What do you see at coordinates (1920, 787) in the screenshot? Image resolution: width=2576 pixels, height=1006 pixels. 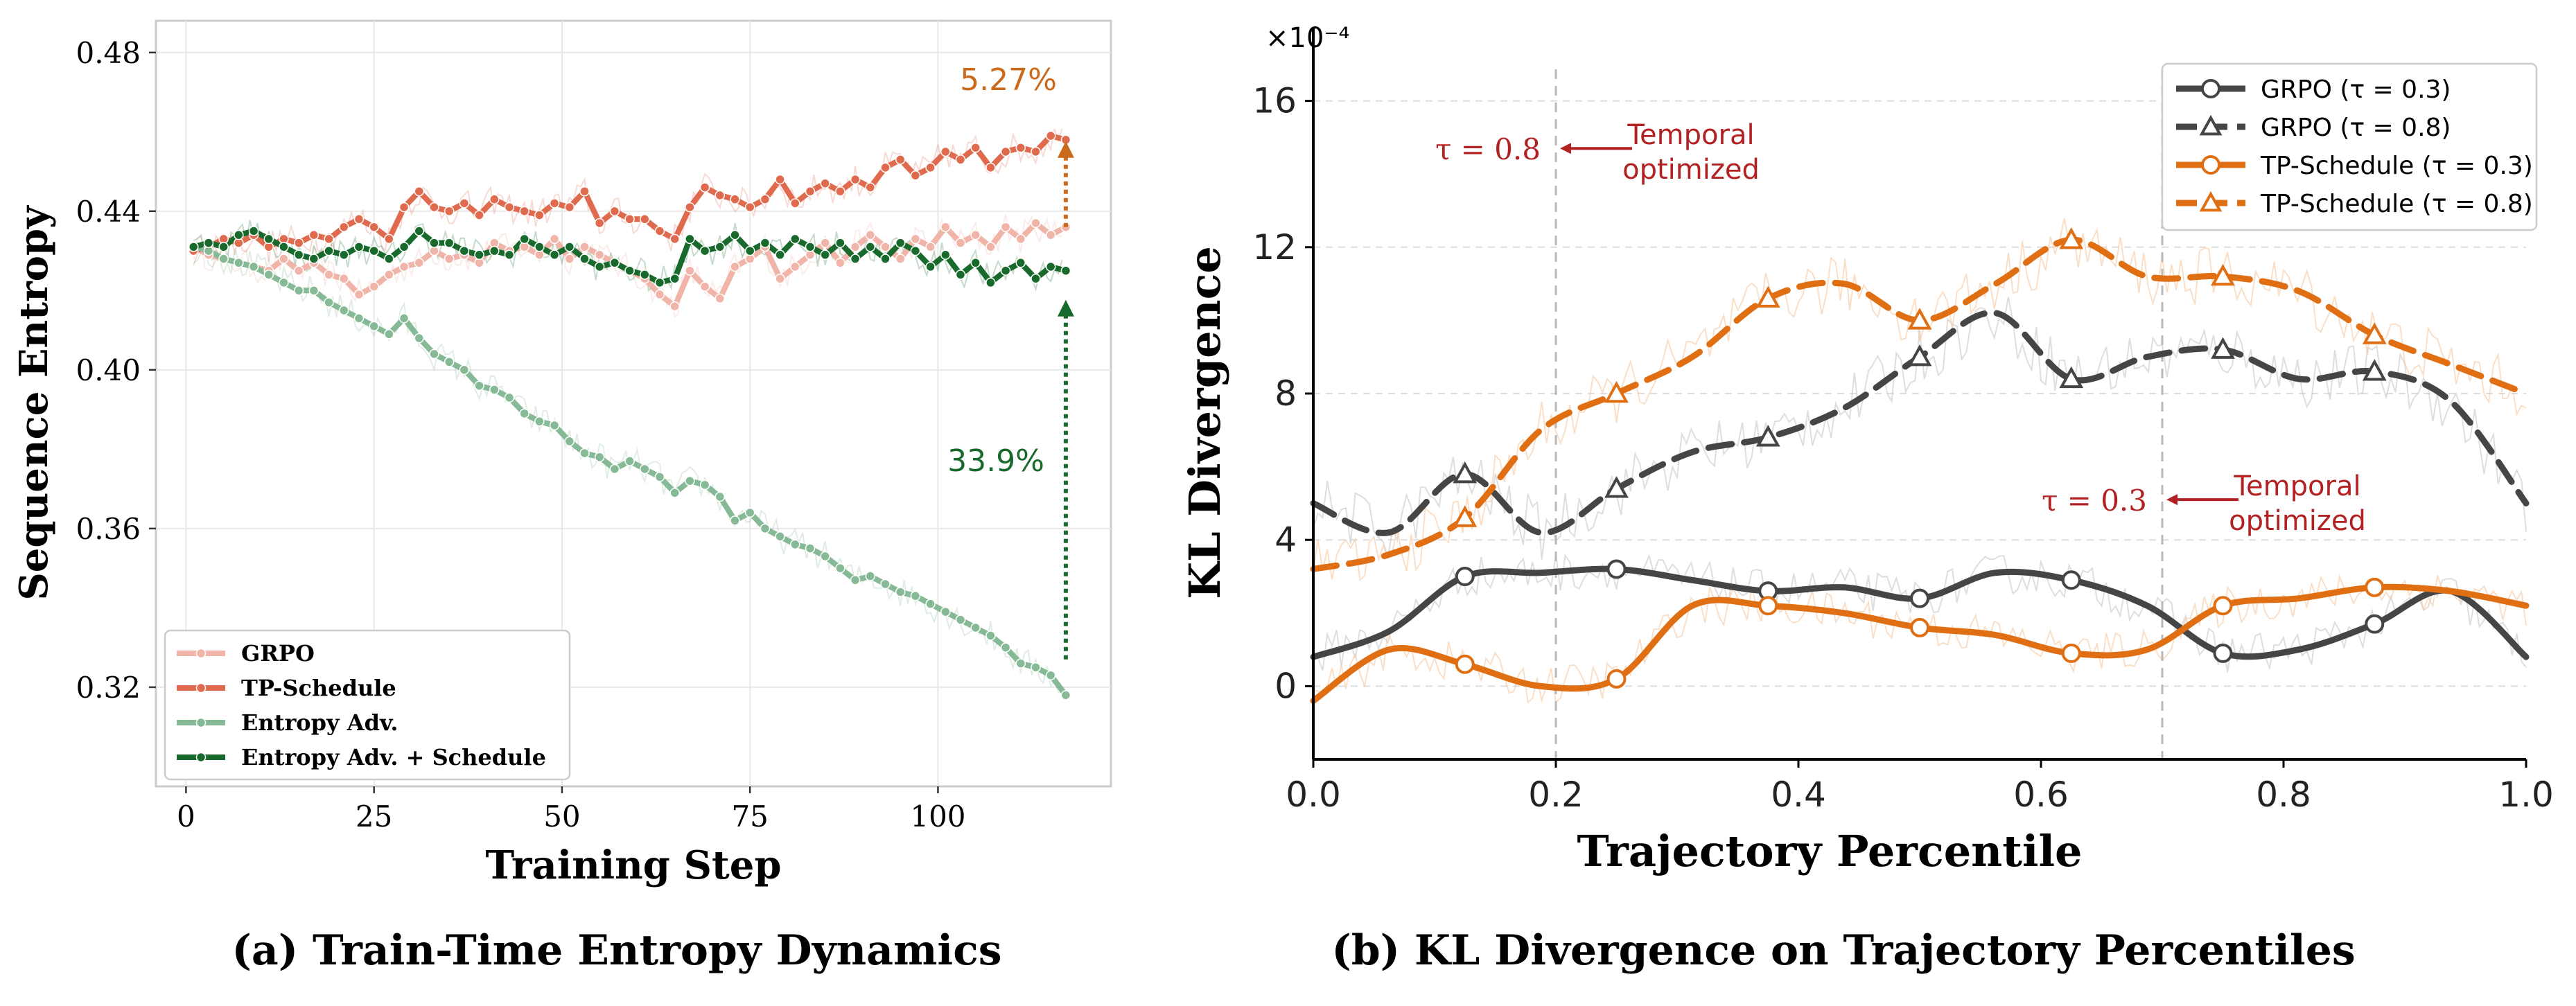 I see `x-tick-labels-b: 0.0 0.2 0.4 0.6 0.8 1.0` at bounding box center [1920, 787].